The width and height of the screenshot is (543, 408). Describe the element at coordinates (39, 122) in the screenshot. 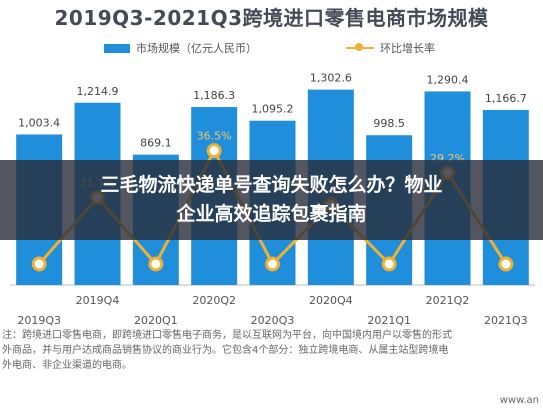

I see `bar-value-label: 1,003.4` at that location.